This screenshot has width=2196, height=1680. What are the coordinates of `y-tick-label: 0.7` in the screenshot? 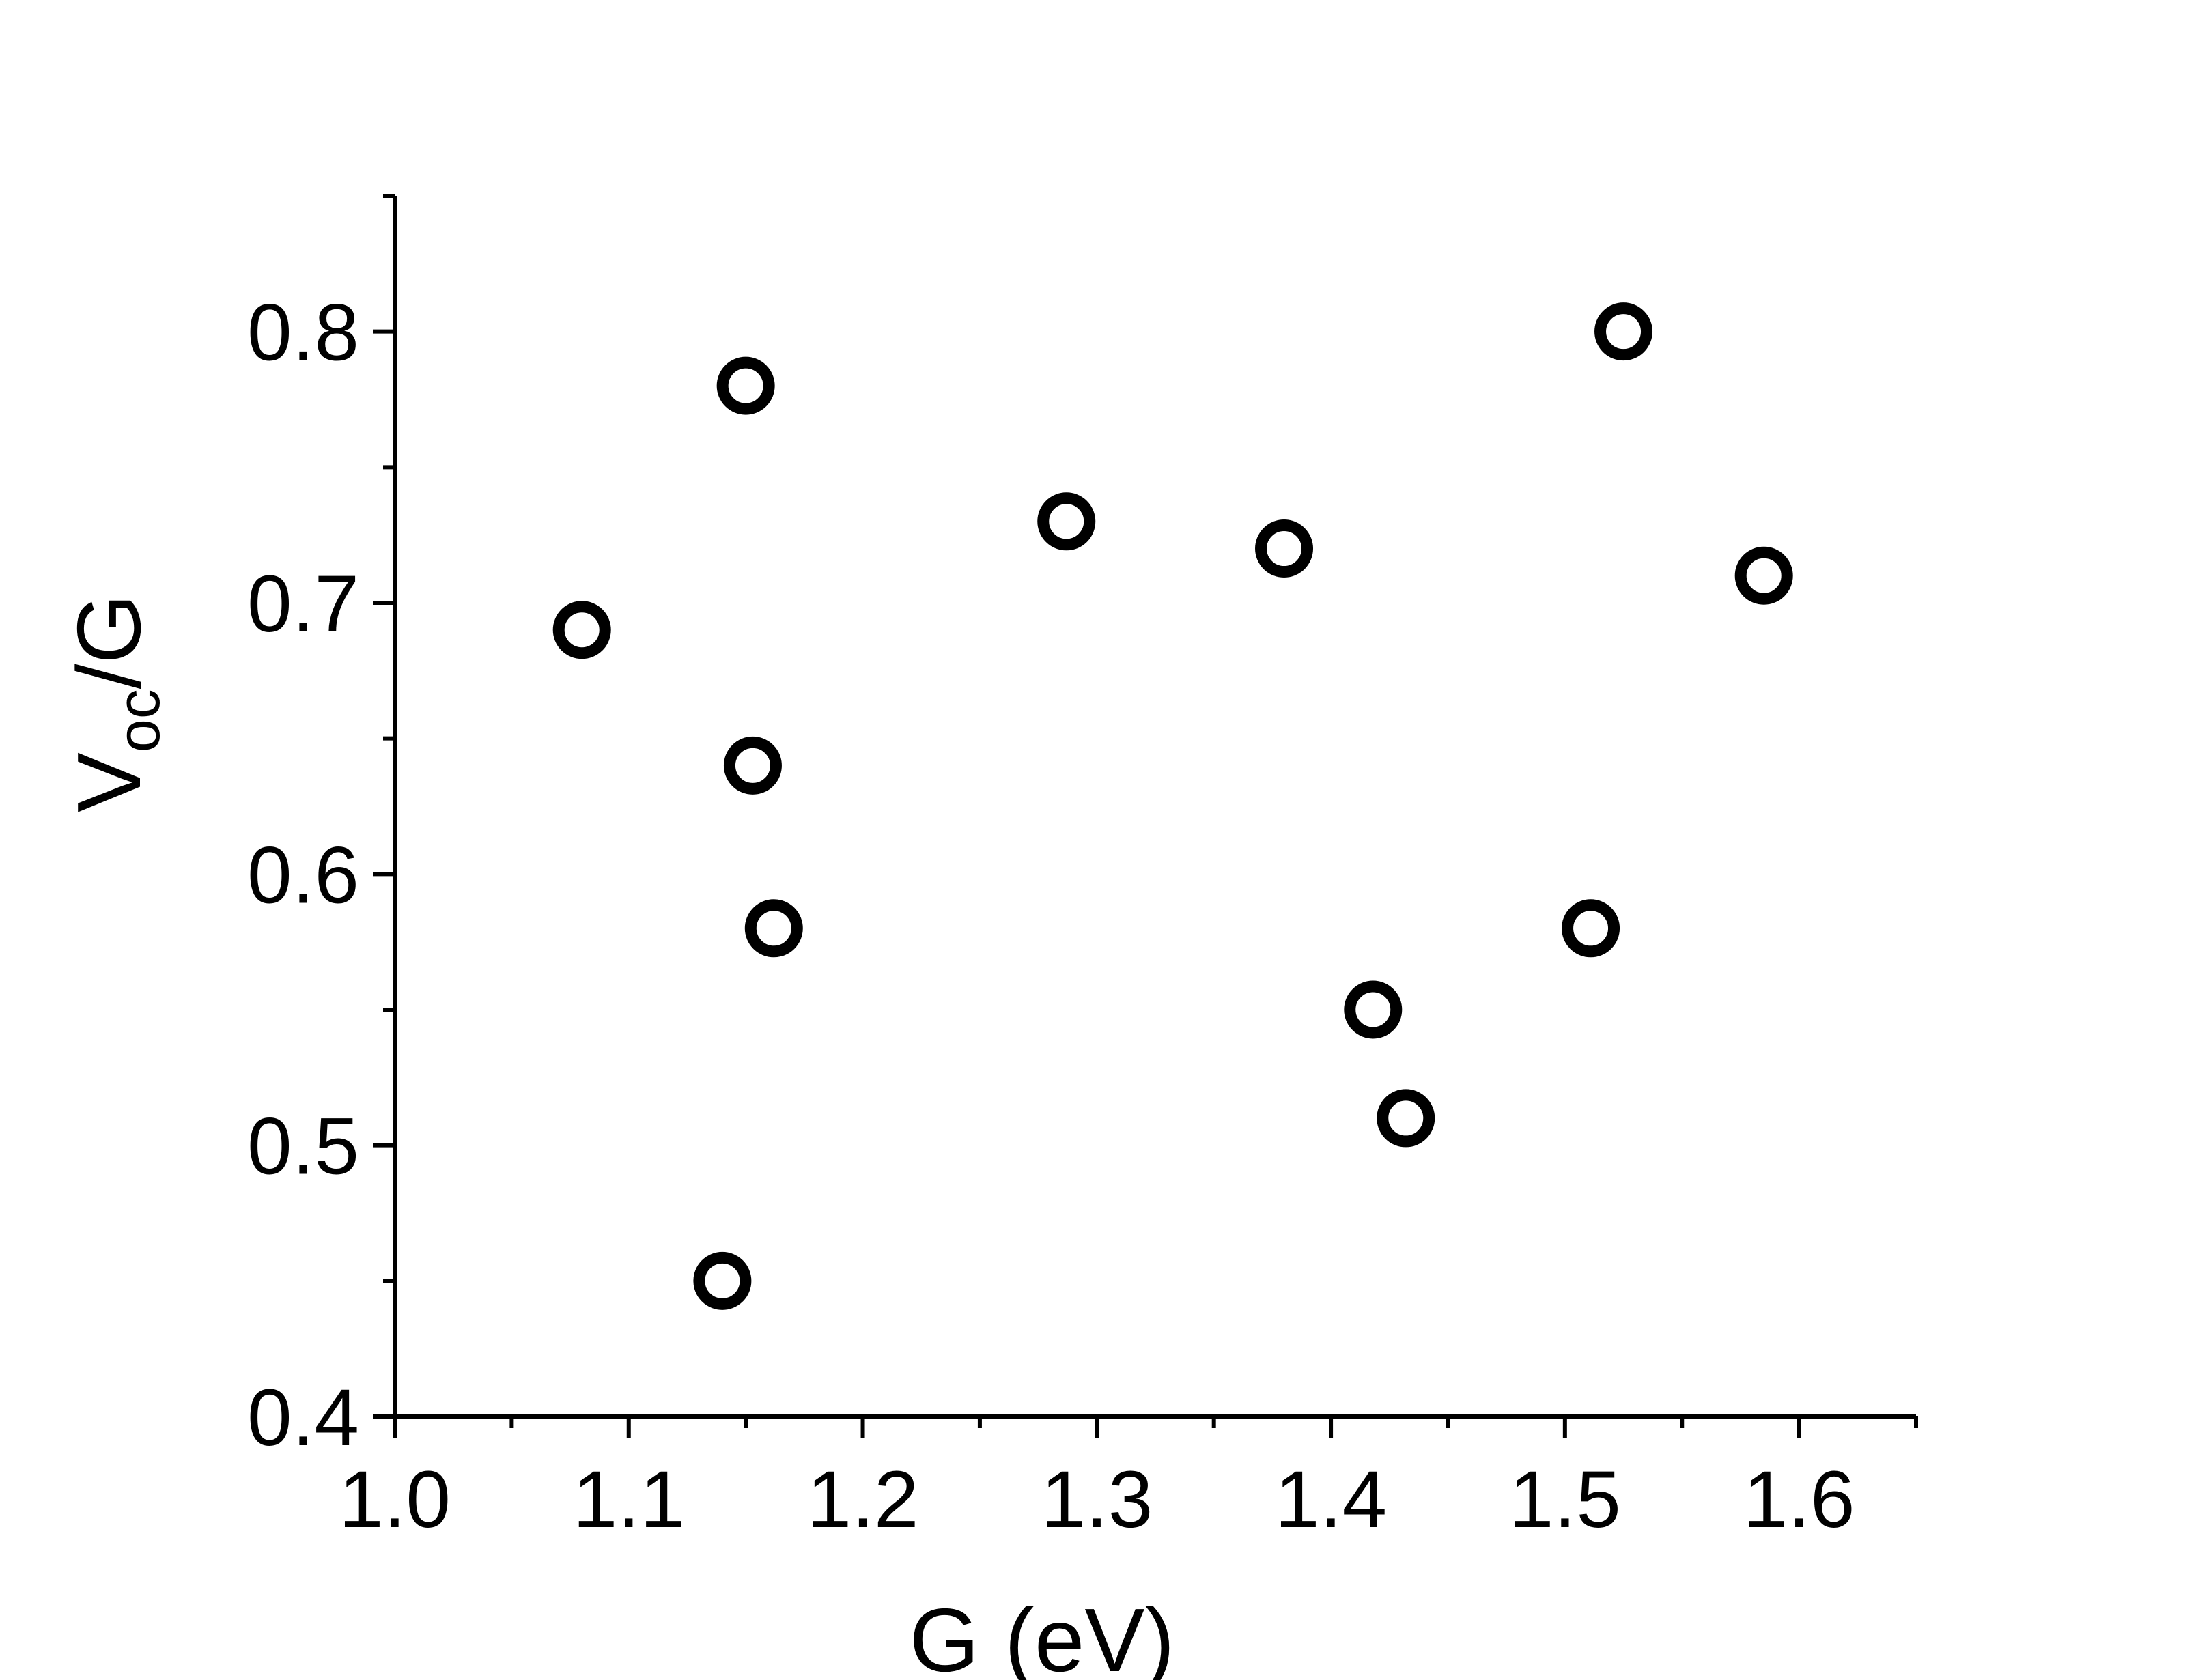 It's located at (303, 604).